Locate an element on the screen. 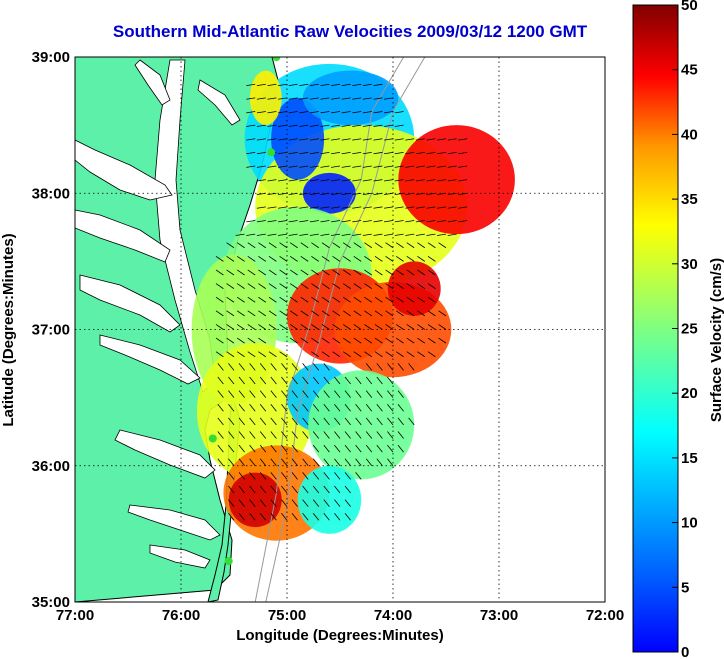 The width and height of the screenshot is (724, 659). lat-tick-label: 36:00 is located at coordinates (51, 466).